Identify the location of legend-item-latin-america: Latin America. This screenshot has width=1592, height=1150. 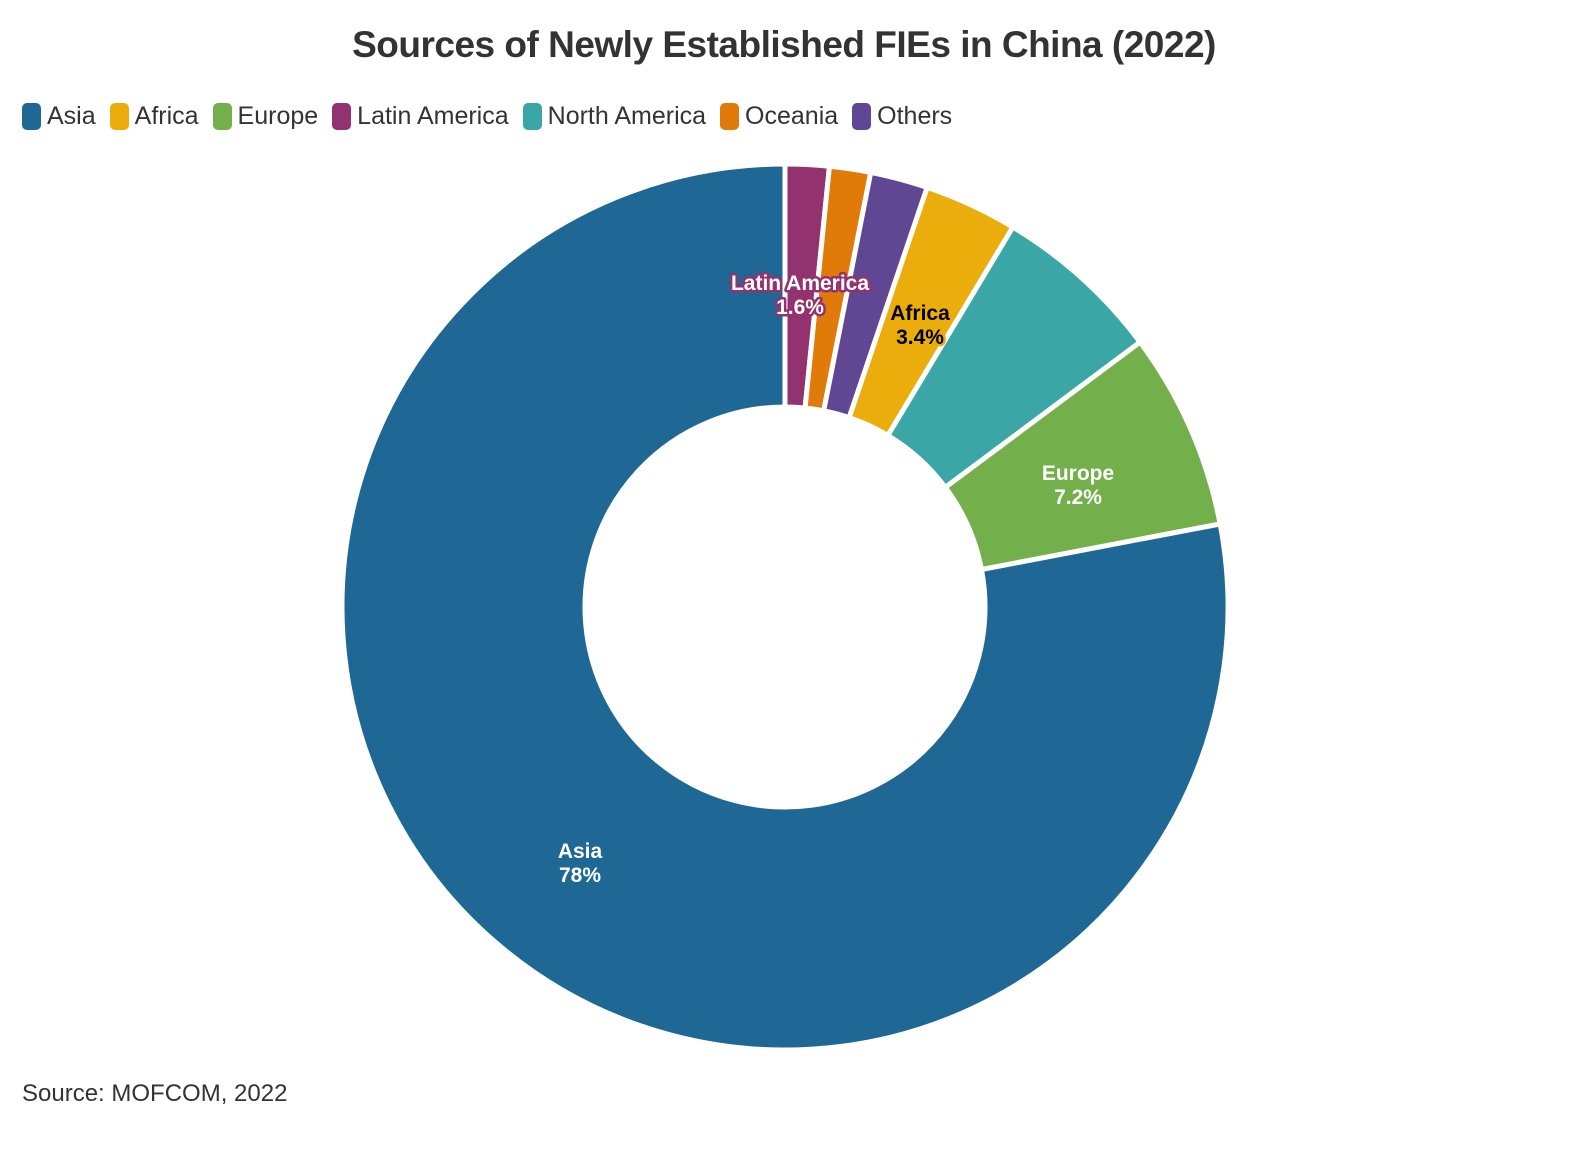
(420, 116).